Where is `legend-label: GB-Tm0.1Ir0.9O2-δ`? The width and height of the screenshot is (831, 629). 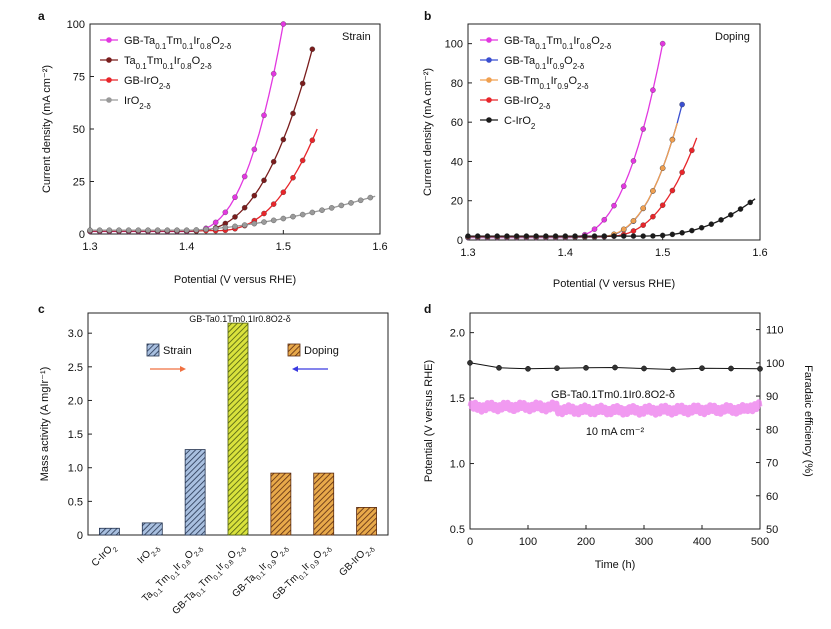 legend-label: GB-Tm0.1Ir0.9O2-δ is located at coordinates (546, 83).